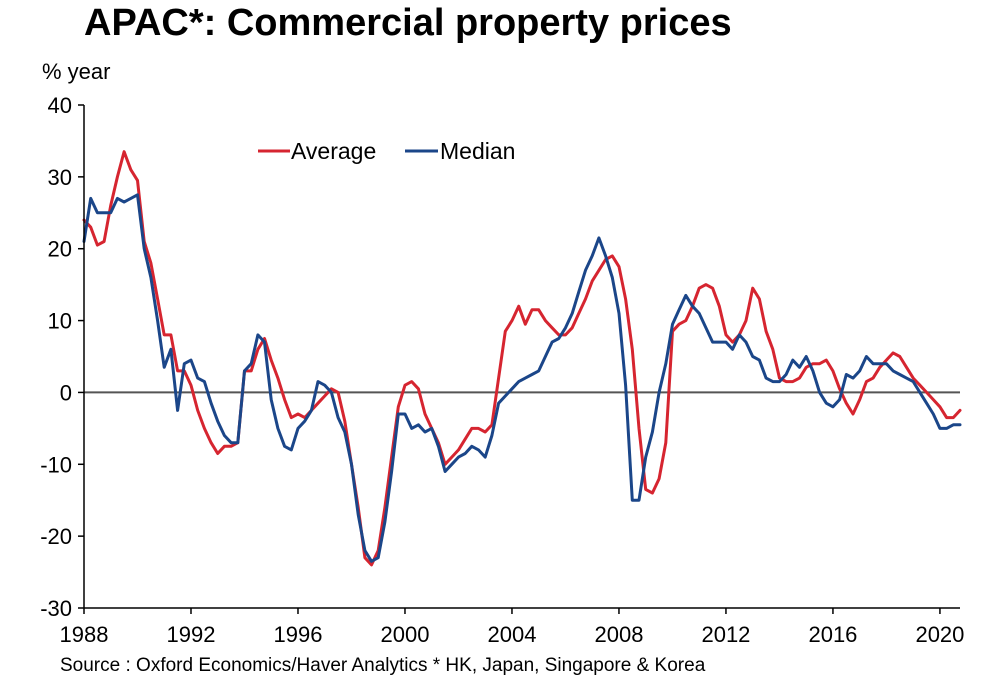 This screenshot has width=1000, height=692. What do you see at coordinates (76, 71) in the screenshot?
I see `y-axis-label: % year` at bounding box center [76, 71].